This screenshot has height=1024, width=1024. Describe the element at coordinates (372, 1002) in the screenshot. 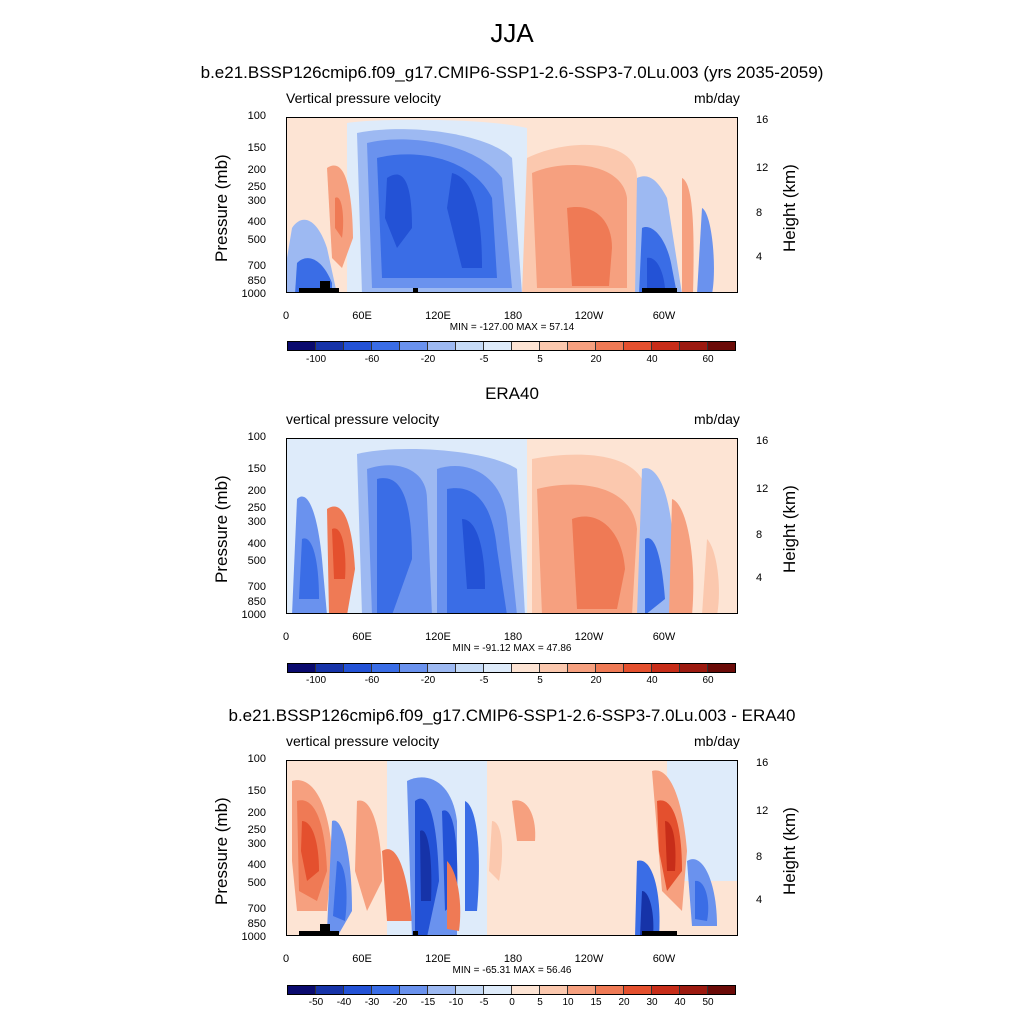

I see `colorbar-label: -30` at that location.